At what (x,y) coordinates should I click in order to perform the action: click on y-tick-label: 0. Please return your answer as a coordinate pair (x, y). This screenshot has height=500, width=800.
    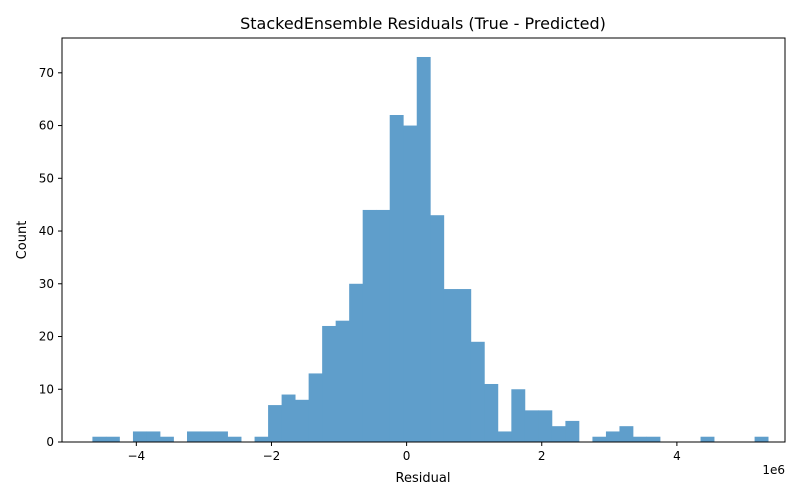
    Looking at the image, I should click on (50, 442).